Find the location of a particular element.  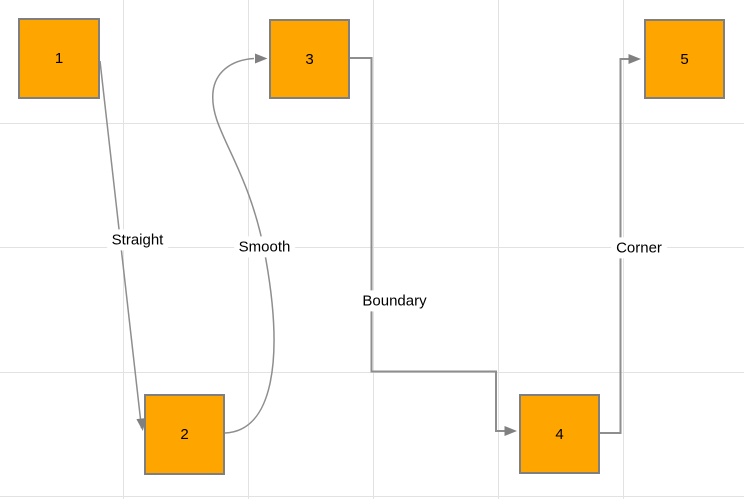

edge-label-smooth: Smooth is located at coordinates (264, 247).